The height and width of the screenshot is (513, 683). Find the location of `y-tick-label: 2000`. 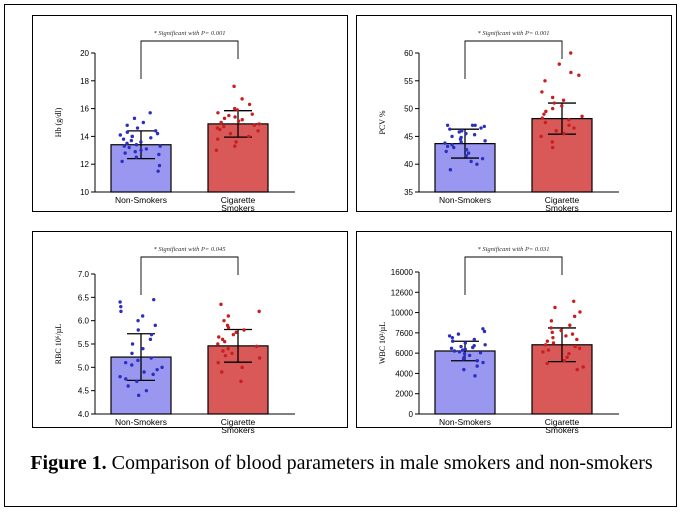

y-tick-label: 2000 is located at coordinates (404, 394).